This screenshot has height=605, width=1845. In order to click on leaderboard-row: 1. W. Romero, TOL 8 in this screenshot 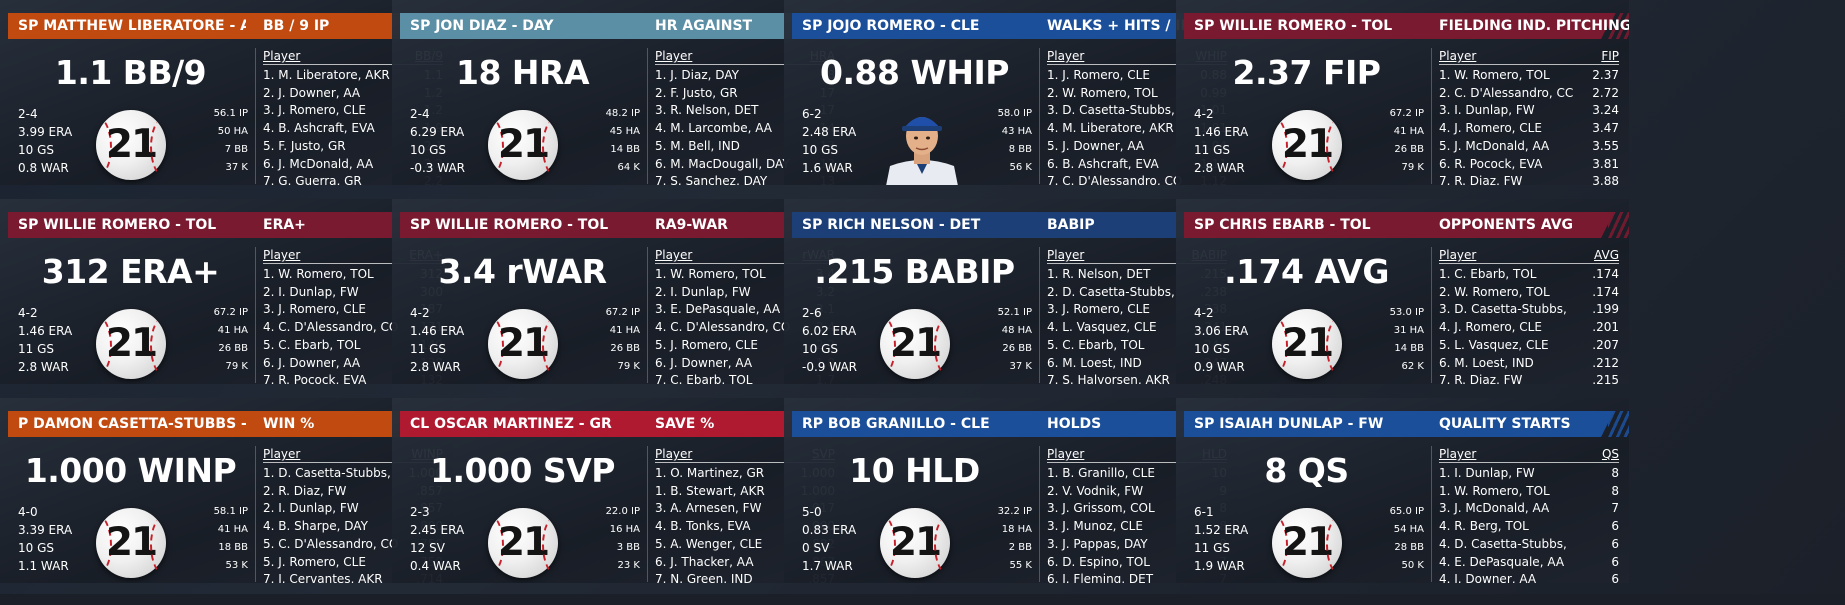, I will do `click(1529, 492)`.